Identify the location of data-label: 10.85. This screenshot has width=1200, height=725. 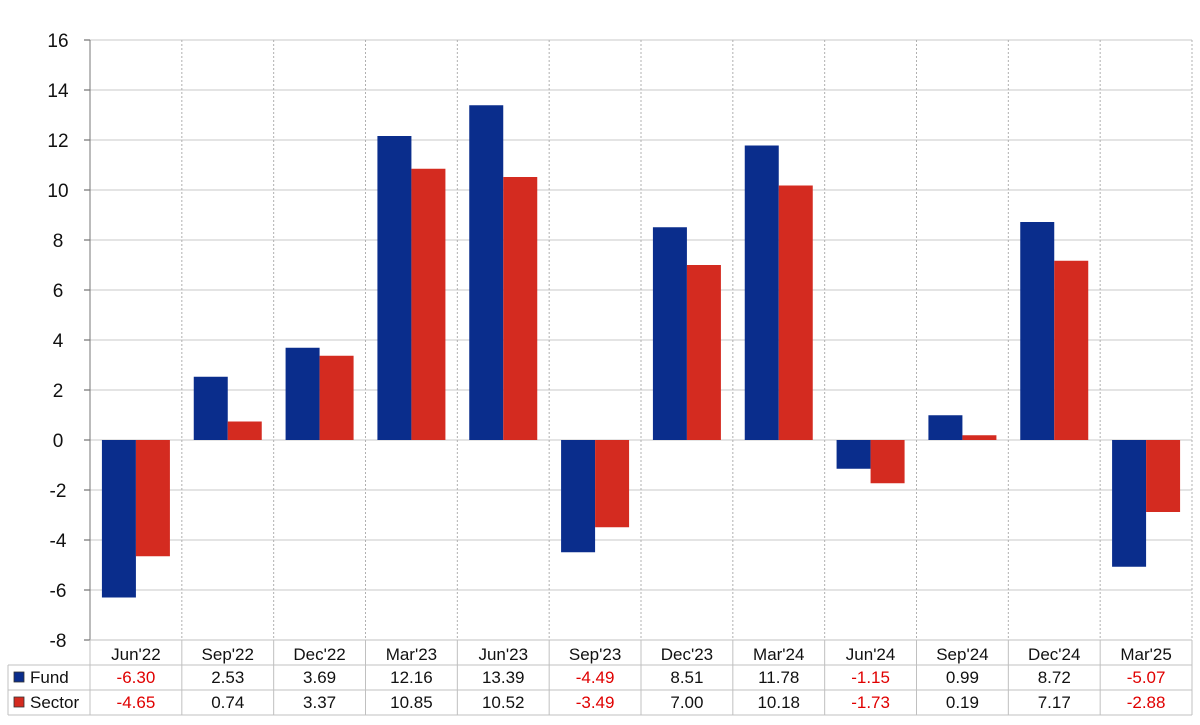
(411, 702).